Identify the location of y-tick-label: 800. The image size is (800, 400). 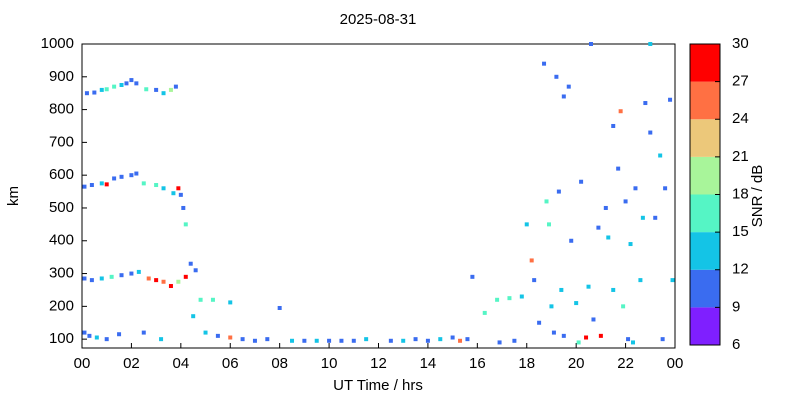
(61, 109).